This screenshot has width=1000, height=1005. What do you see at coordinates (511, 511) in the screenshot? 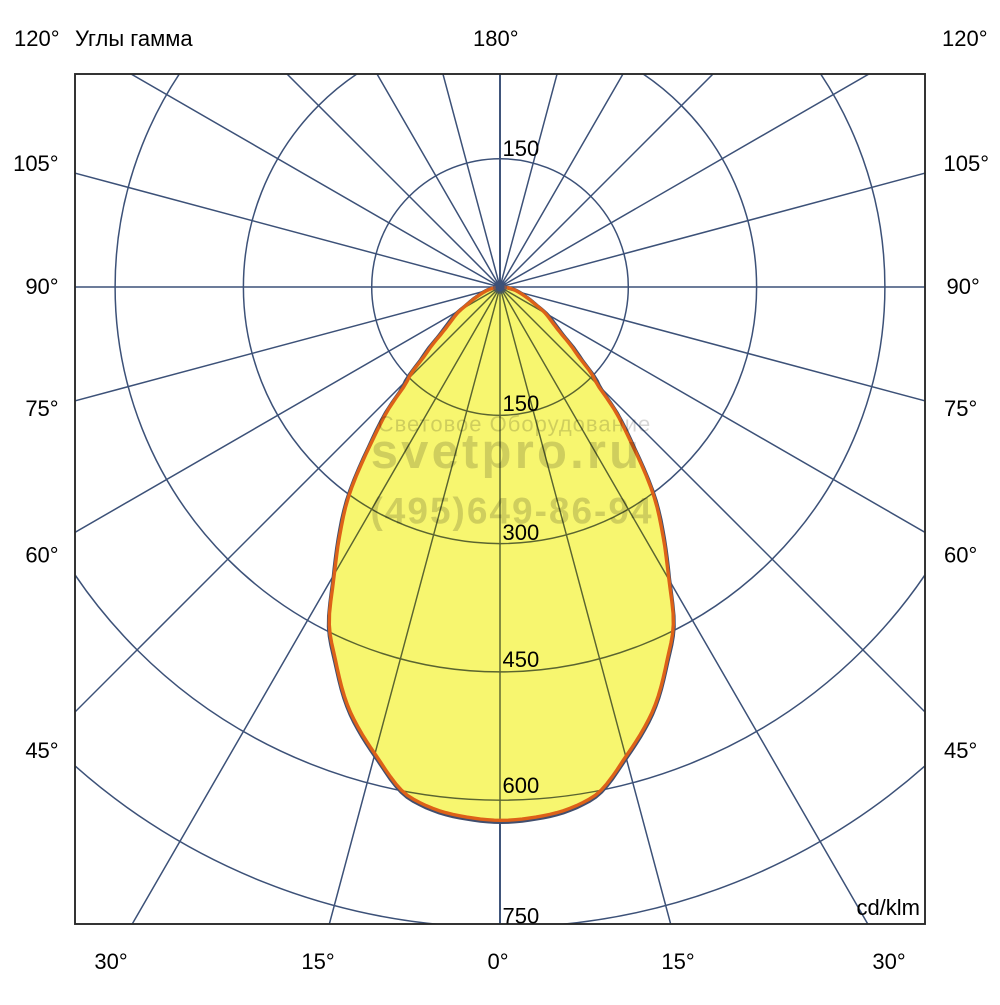
I see `svg-text: (495)649-86-94` at bounding box center [511, 511].